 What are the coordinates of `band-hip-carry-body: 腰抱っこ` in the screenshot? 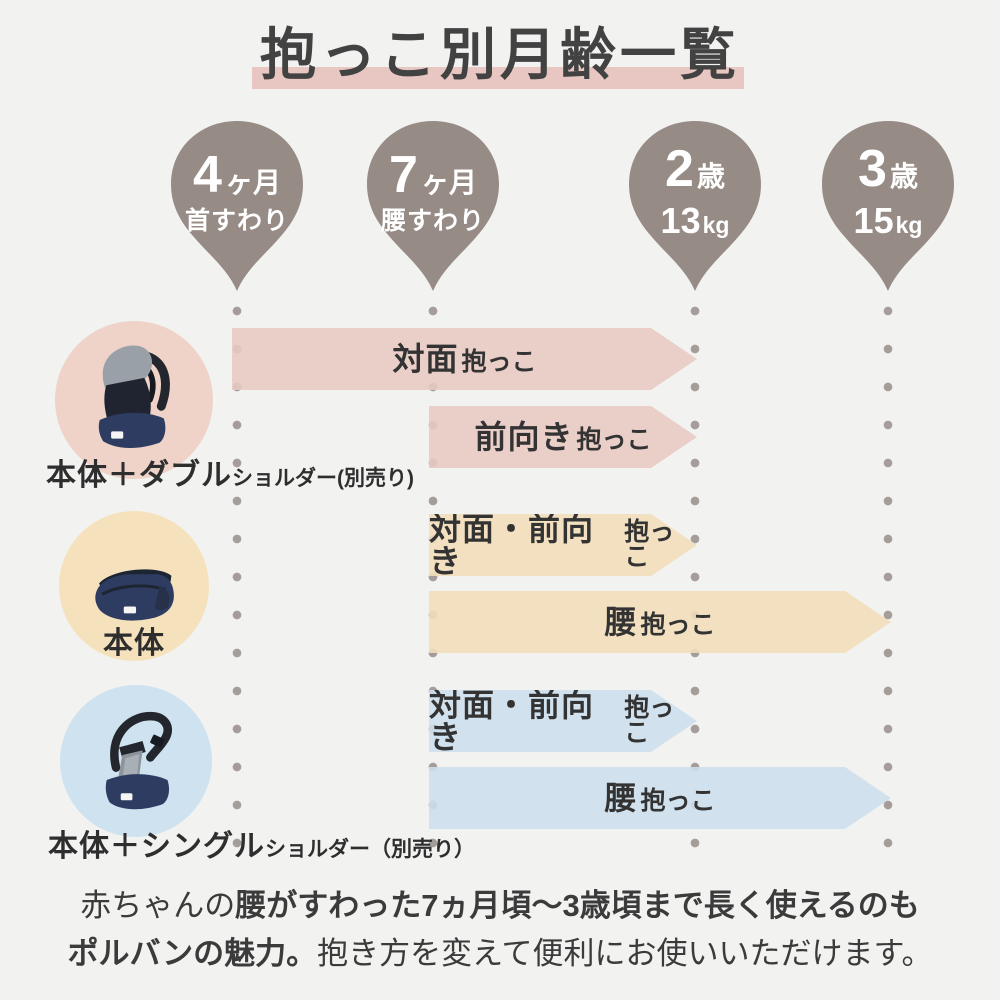 It's located at (660, 622).